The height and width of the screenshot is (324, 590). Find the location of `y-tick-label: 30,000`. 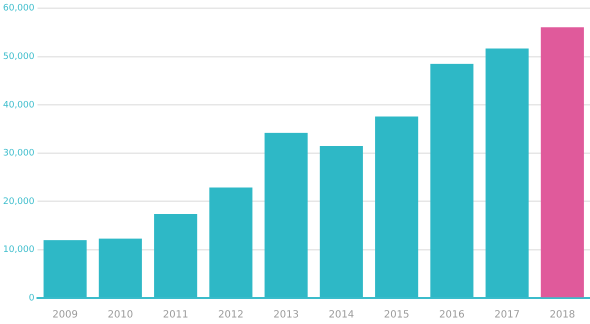

y-tick-label: 30,000 is located at coordinates (18, 153).